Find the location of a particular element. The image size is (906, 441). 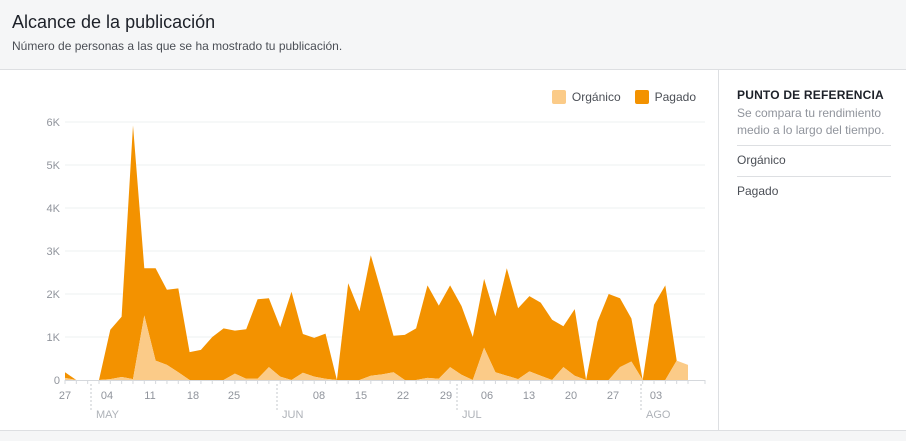

legend-item-paid: Pagado is located at coordinates (665, 97).